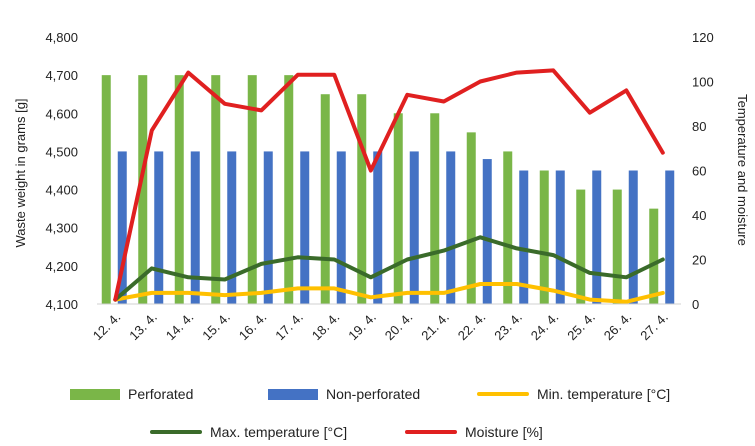 The height and width of the screenshot is (446, 755). I want to click on x-tick-label: 14. 4., so click(180, 327).